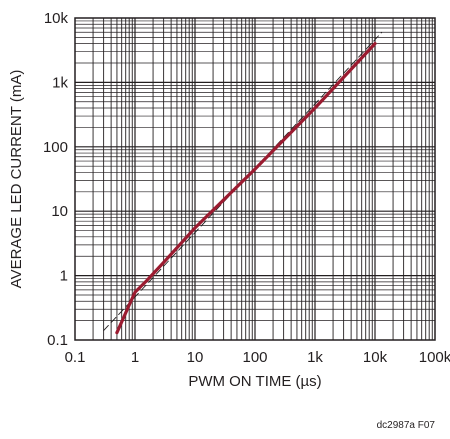 The image size is (450, 439). I want to click on x-tick-label: 10k, so click(375, 357).